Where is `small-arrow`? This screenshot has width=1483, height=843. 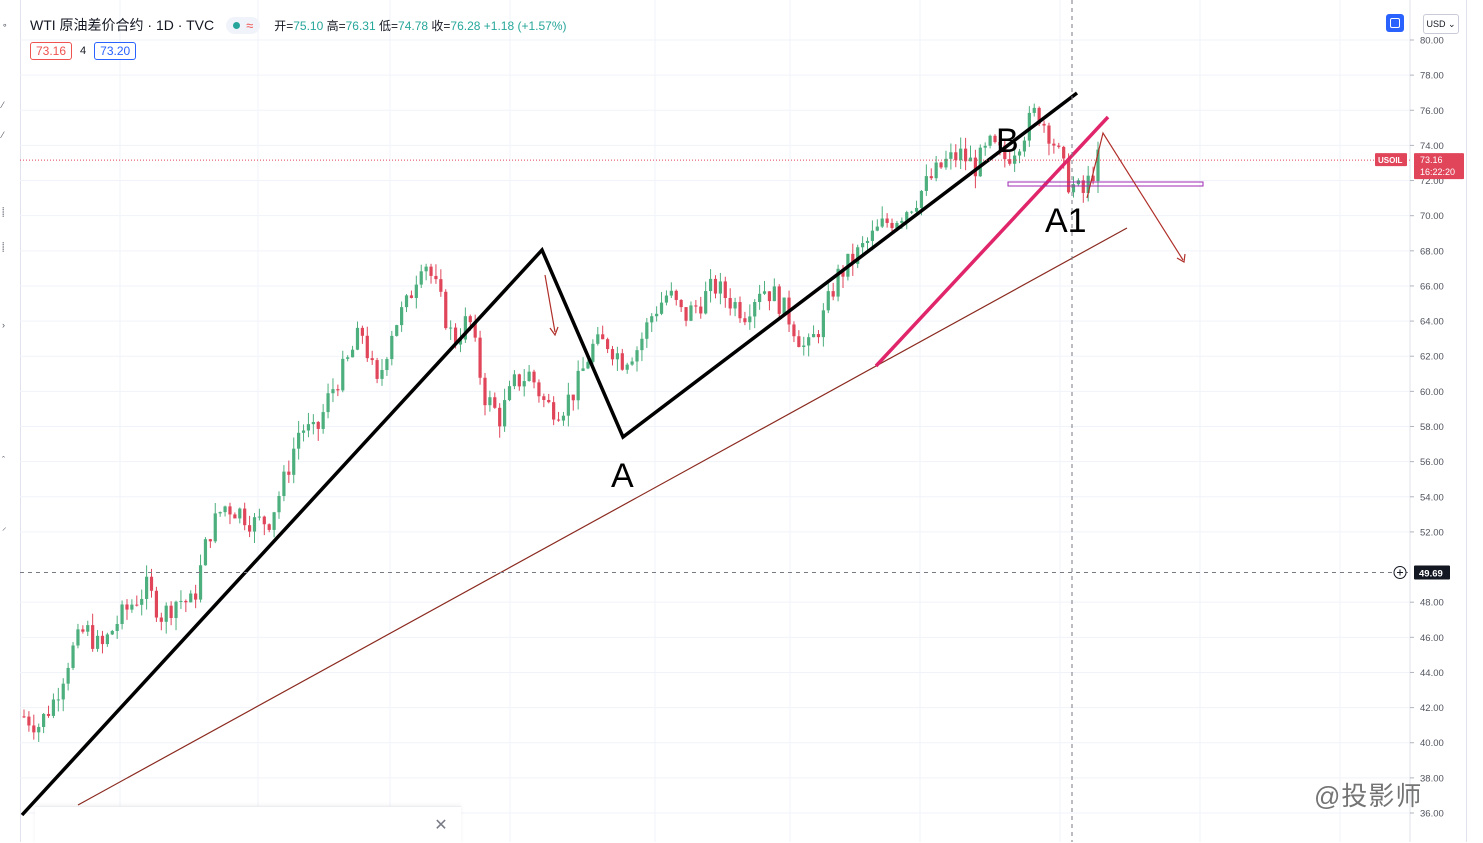 small-arrow is located at coordinates (550, 303).